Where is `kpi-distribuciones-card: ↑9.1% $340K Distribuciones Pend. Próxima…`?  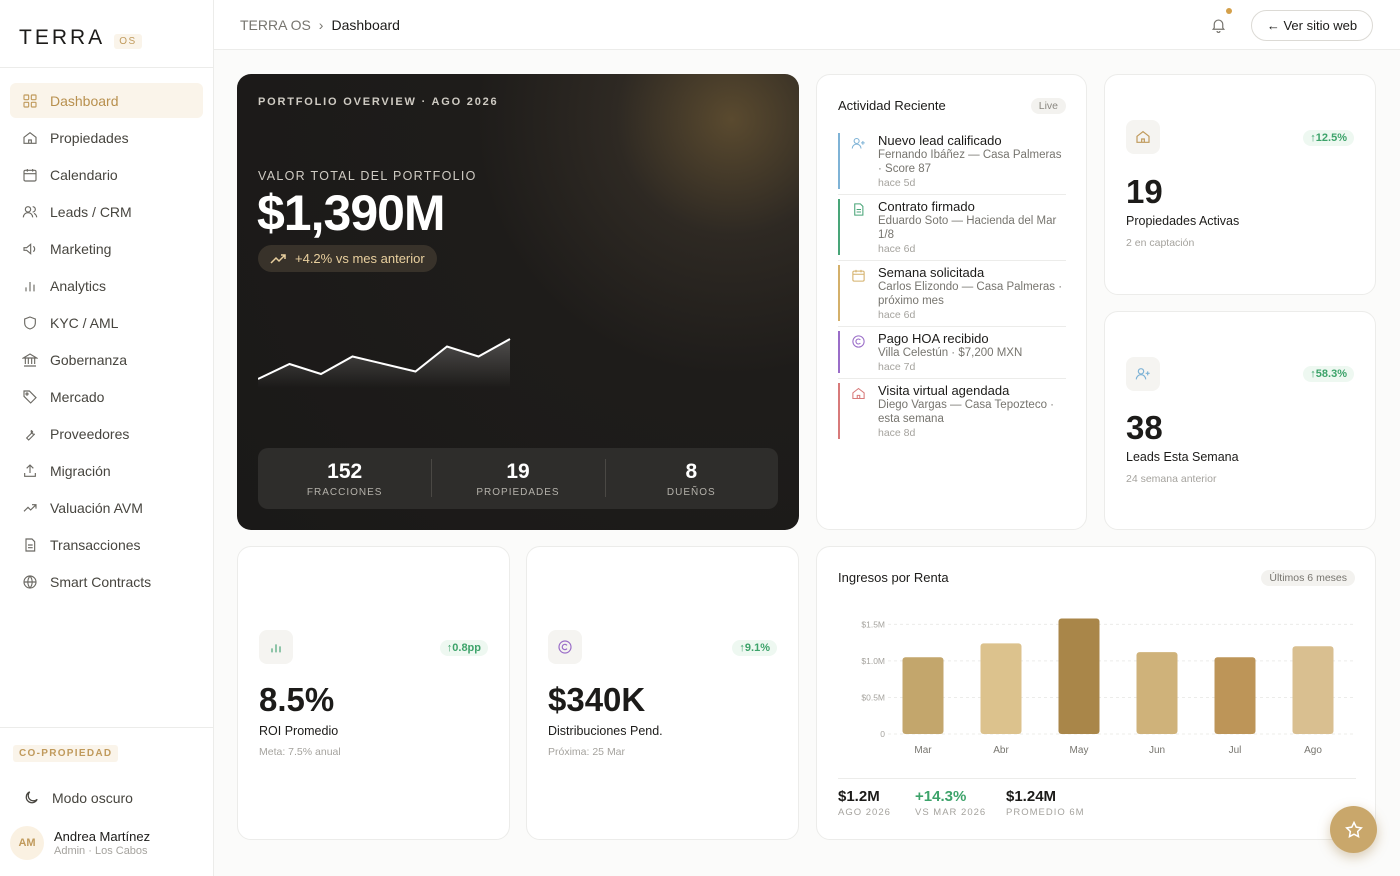
kpi-distribuciones-card: ↑9.1% $340K Distribuciones Pend. Próxima… is located at coordinates (662, 693).